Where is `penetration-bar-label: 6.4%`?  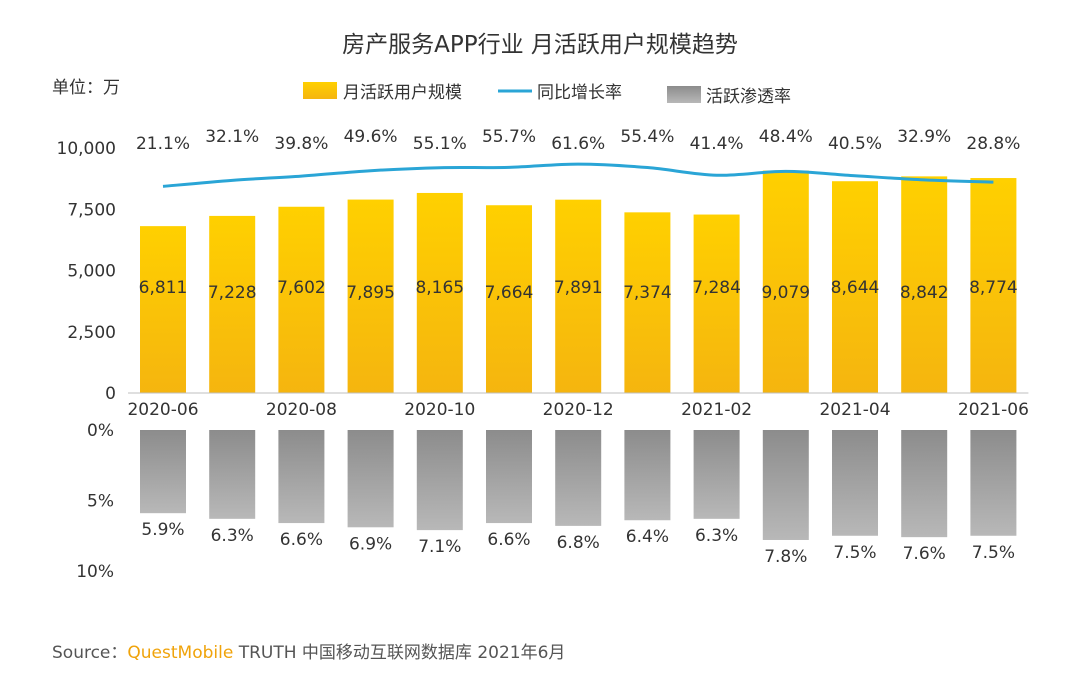
penetration-bar-label: 6.4% is located at coordinates (647, 537).